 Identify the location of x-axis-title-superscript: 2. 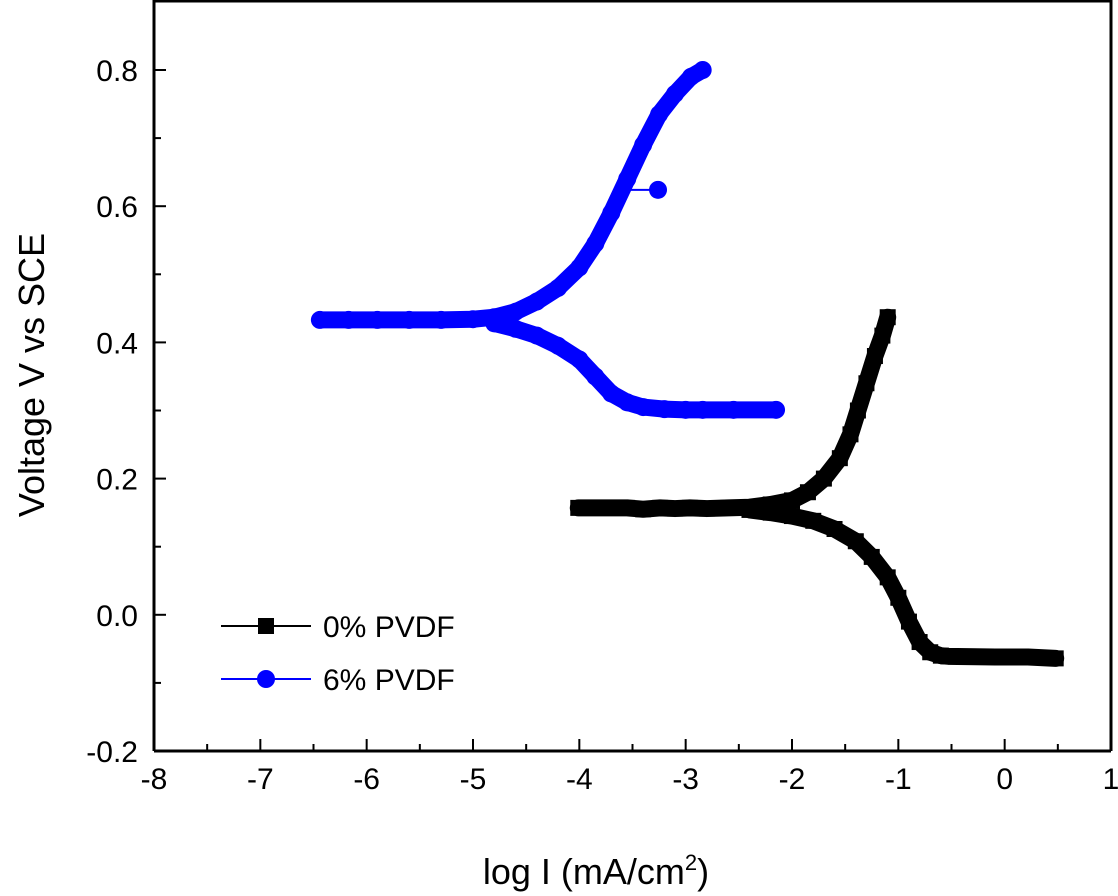
(691, 862).